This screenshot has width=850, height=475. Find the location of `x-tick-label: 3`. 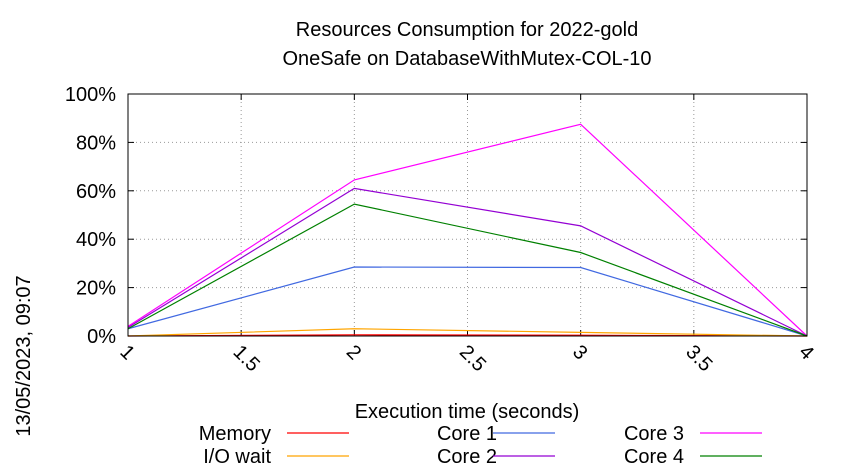

x-tick-label: 3 is located at coordinates (579, 352).